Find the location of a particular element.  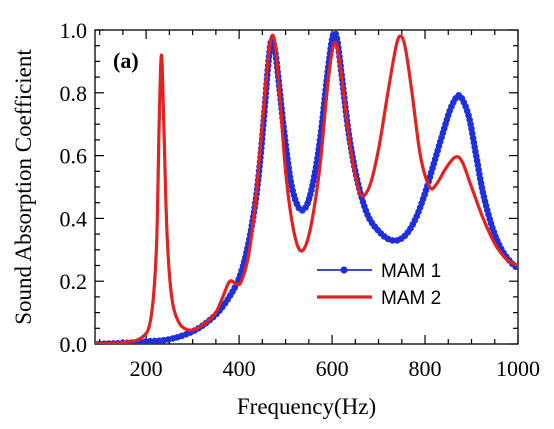

x-tick-label: 400 is located at coordinates (239, 368).